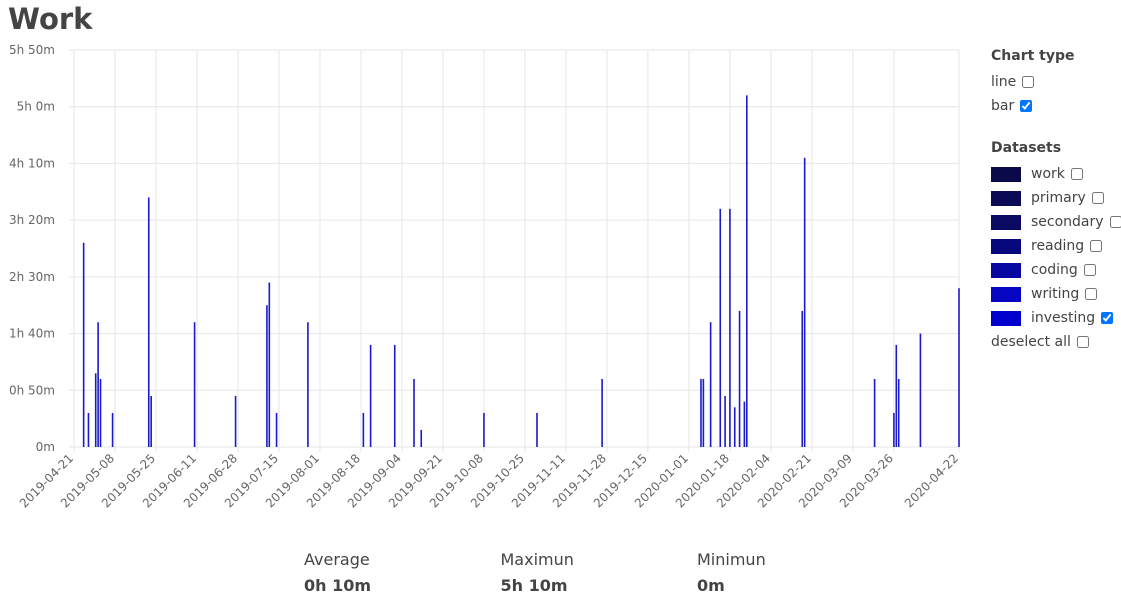 The width and height of the screenshot is (1121, 605). I want to click on dataset-option: investing, so click(1056, 318).